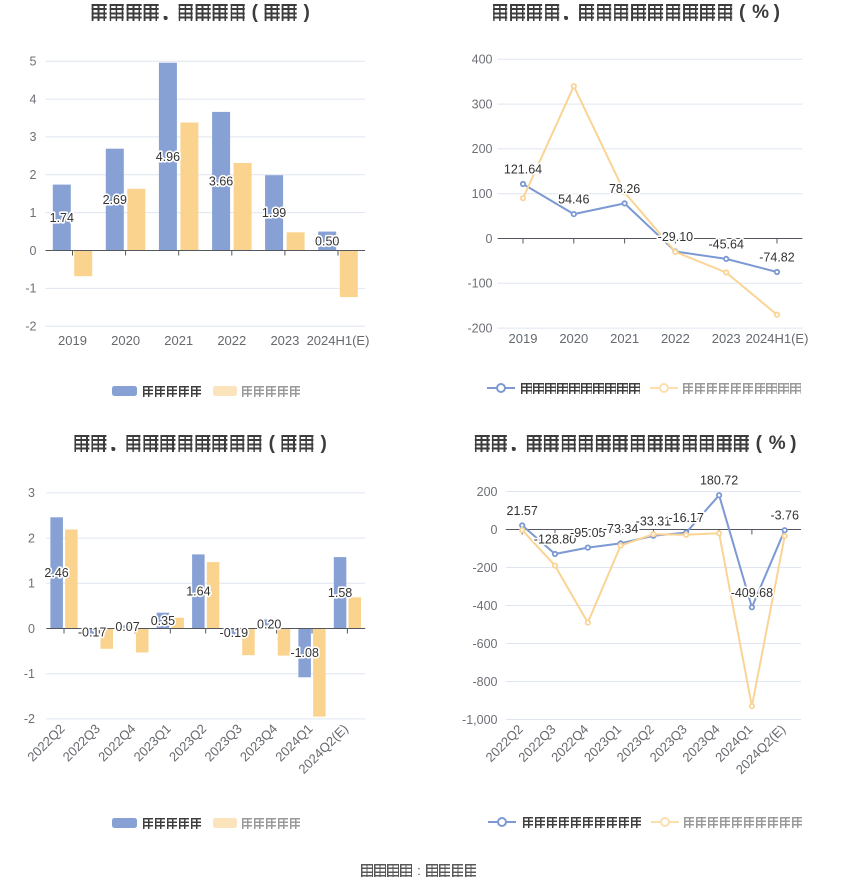 Image resolution: width=850 pixels, height=891 pixels. I want to click on svg-text: -100, so click(479, 284).